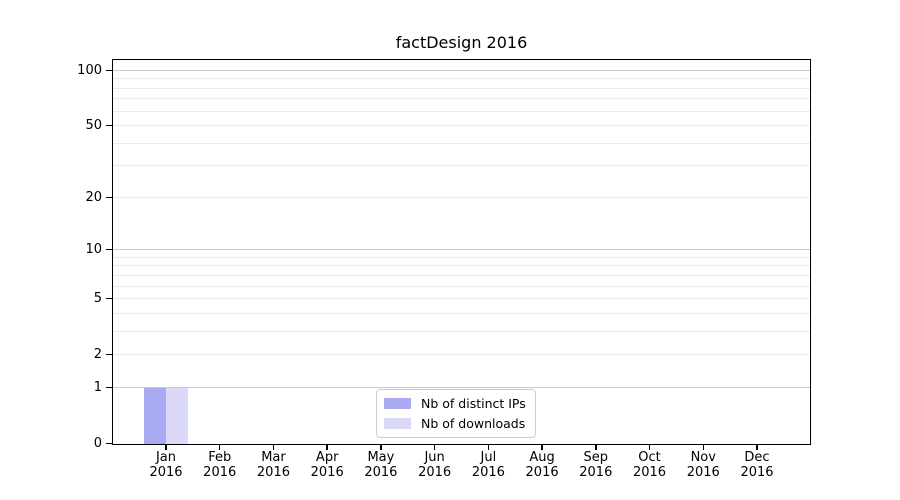 The image size is (900, 500). Describe the element at coordinates (397, 403) in the screenshot. I see `legend-swatch-nb-of-distinct-ips` at that location.